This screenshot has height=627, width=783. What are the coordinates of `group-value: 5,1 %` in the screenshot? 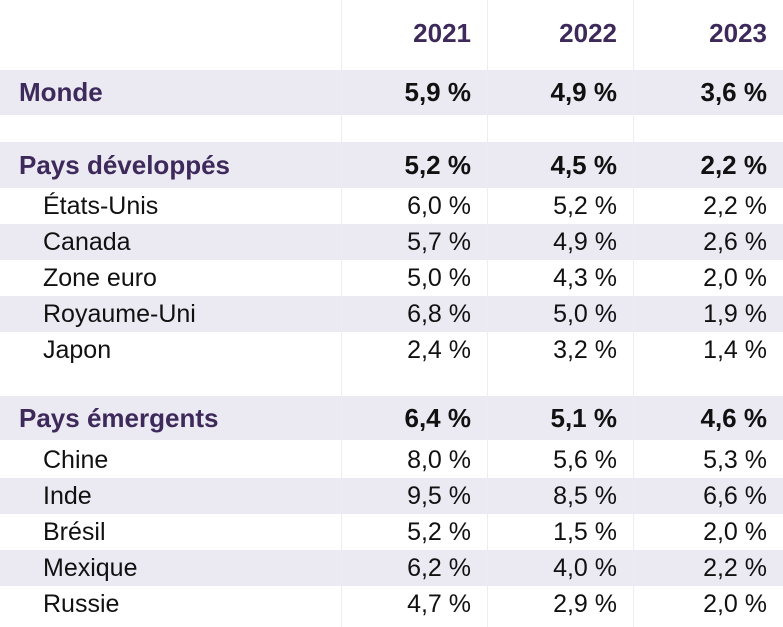 It's located at (560, 418).